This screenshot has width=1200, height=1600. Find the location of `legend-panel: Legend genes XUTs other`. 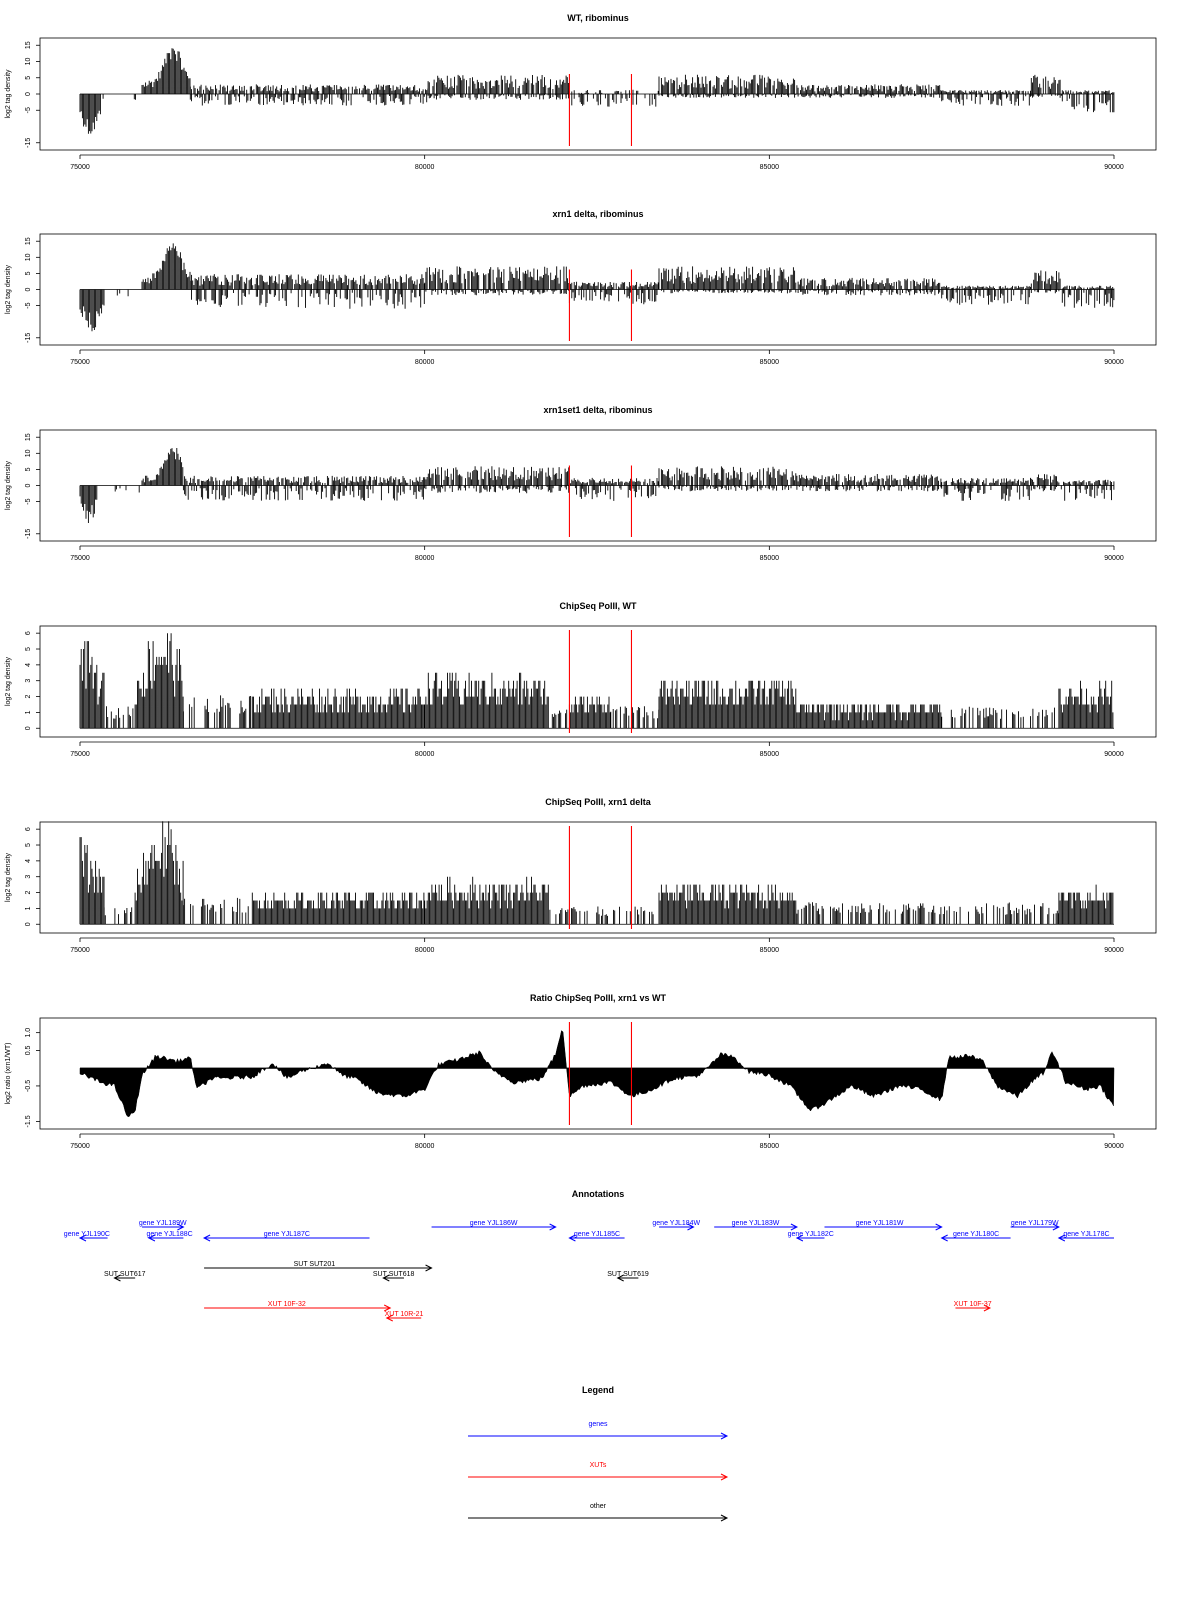

legend-panel: Legend genes XUTs other is located at coordinates (598, 1453).